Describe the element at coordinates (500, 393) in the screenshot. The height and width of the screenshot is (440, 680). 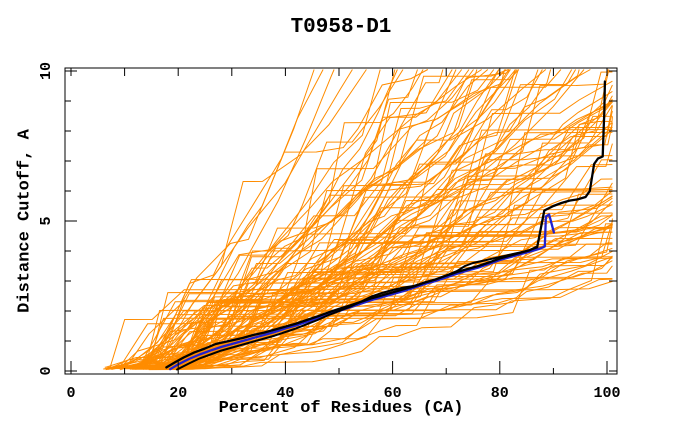
I see `x-tick-label: 80` at that location.